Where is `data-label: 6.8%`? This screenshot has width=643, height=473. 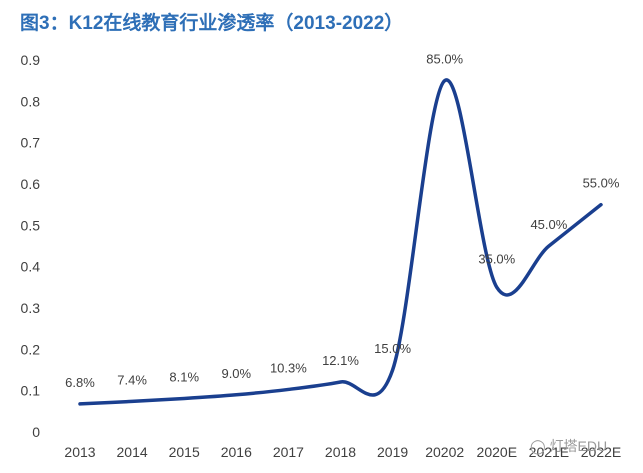 data-label: 6.8% is located at coordinates (80, 382).